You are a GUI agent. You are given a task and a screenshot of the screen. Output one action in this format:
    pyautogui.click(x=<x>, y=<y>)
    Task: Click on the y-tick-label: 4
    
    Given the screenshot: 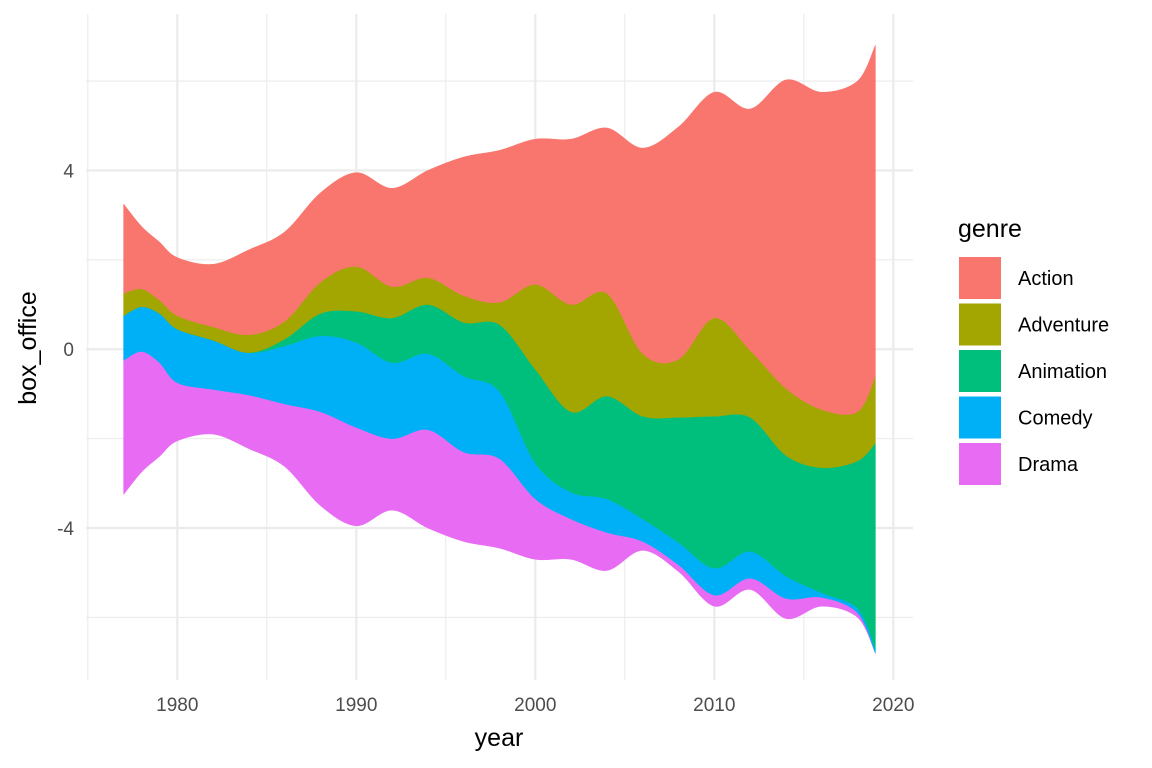 What is the action you would take?
    pyautogui.click(x=68, y=171)
    